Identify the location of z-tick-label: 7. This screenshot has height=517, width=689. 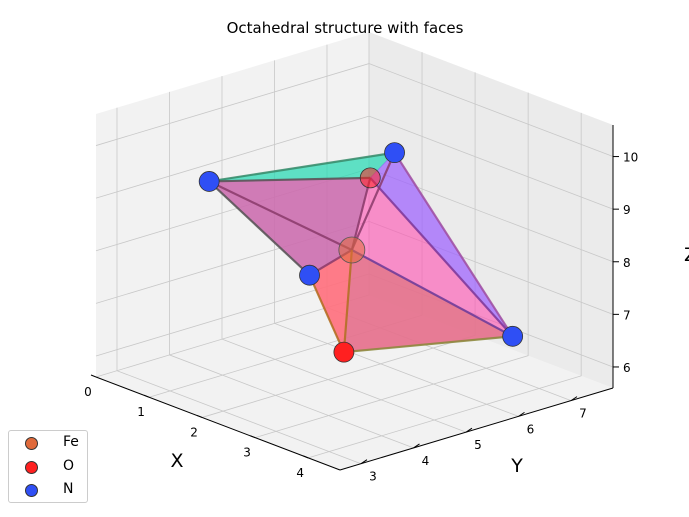
(627, 315).